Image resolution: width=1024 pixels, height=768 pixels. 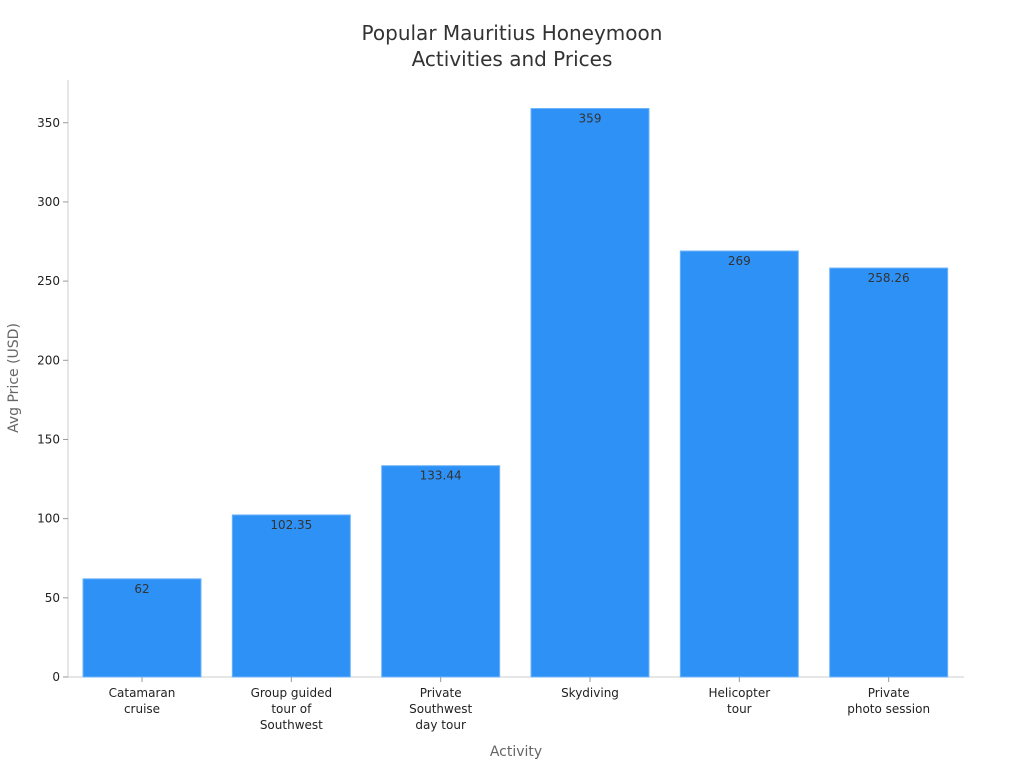 What do you see at coordinates (292, 693) in the screenshot?
I see `x-tick-label-line: Group guided` at bounding box center [292, 693].